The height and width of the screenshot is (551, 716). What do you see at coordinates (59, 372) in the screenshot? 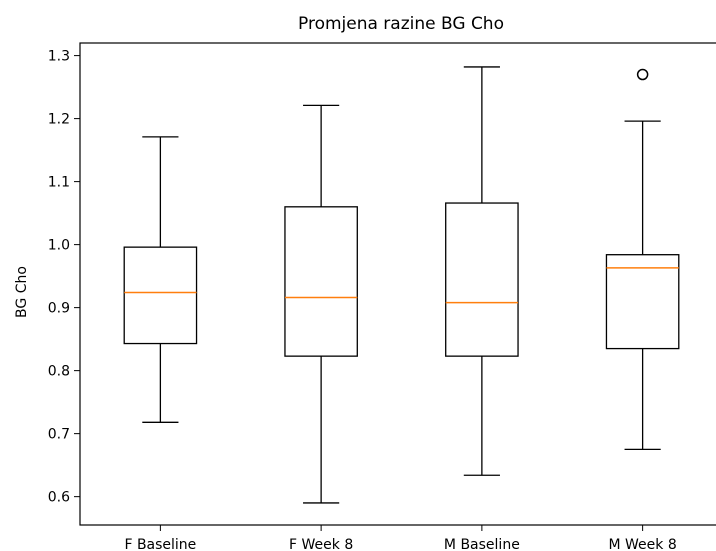
I see `y-tick-label: 0.8` at bounding box center [59, 372].